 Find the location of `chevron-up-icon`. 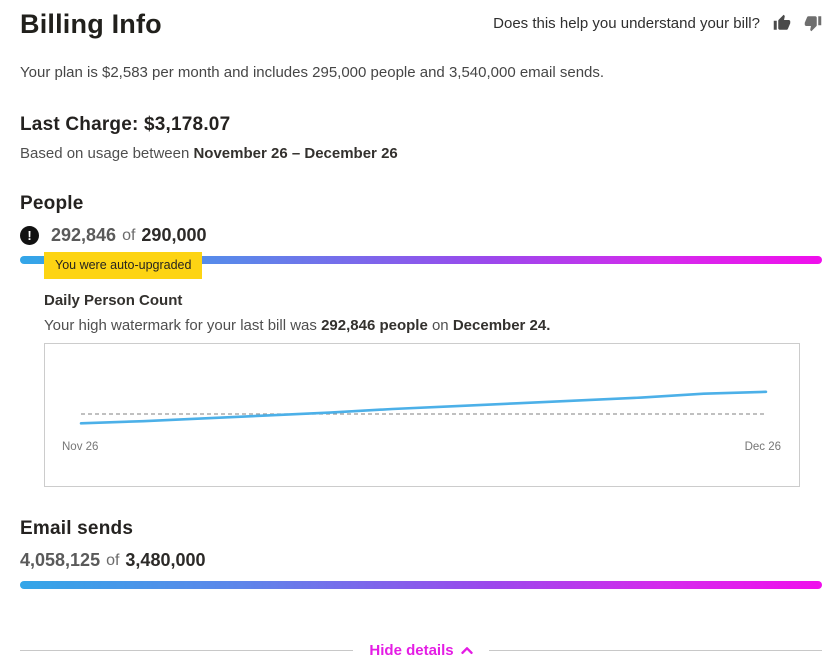

chevron-up-icon is located at coordinates (466, 650).